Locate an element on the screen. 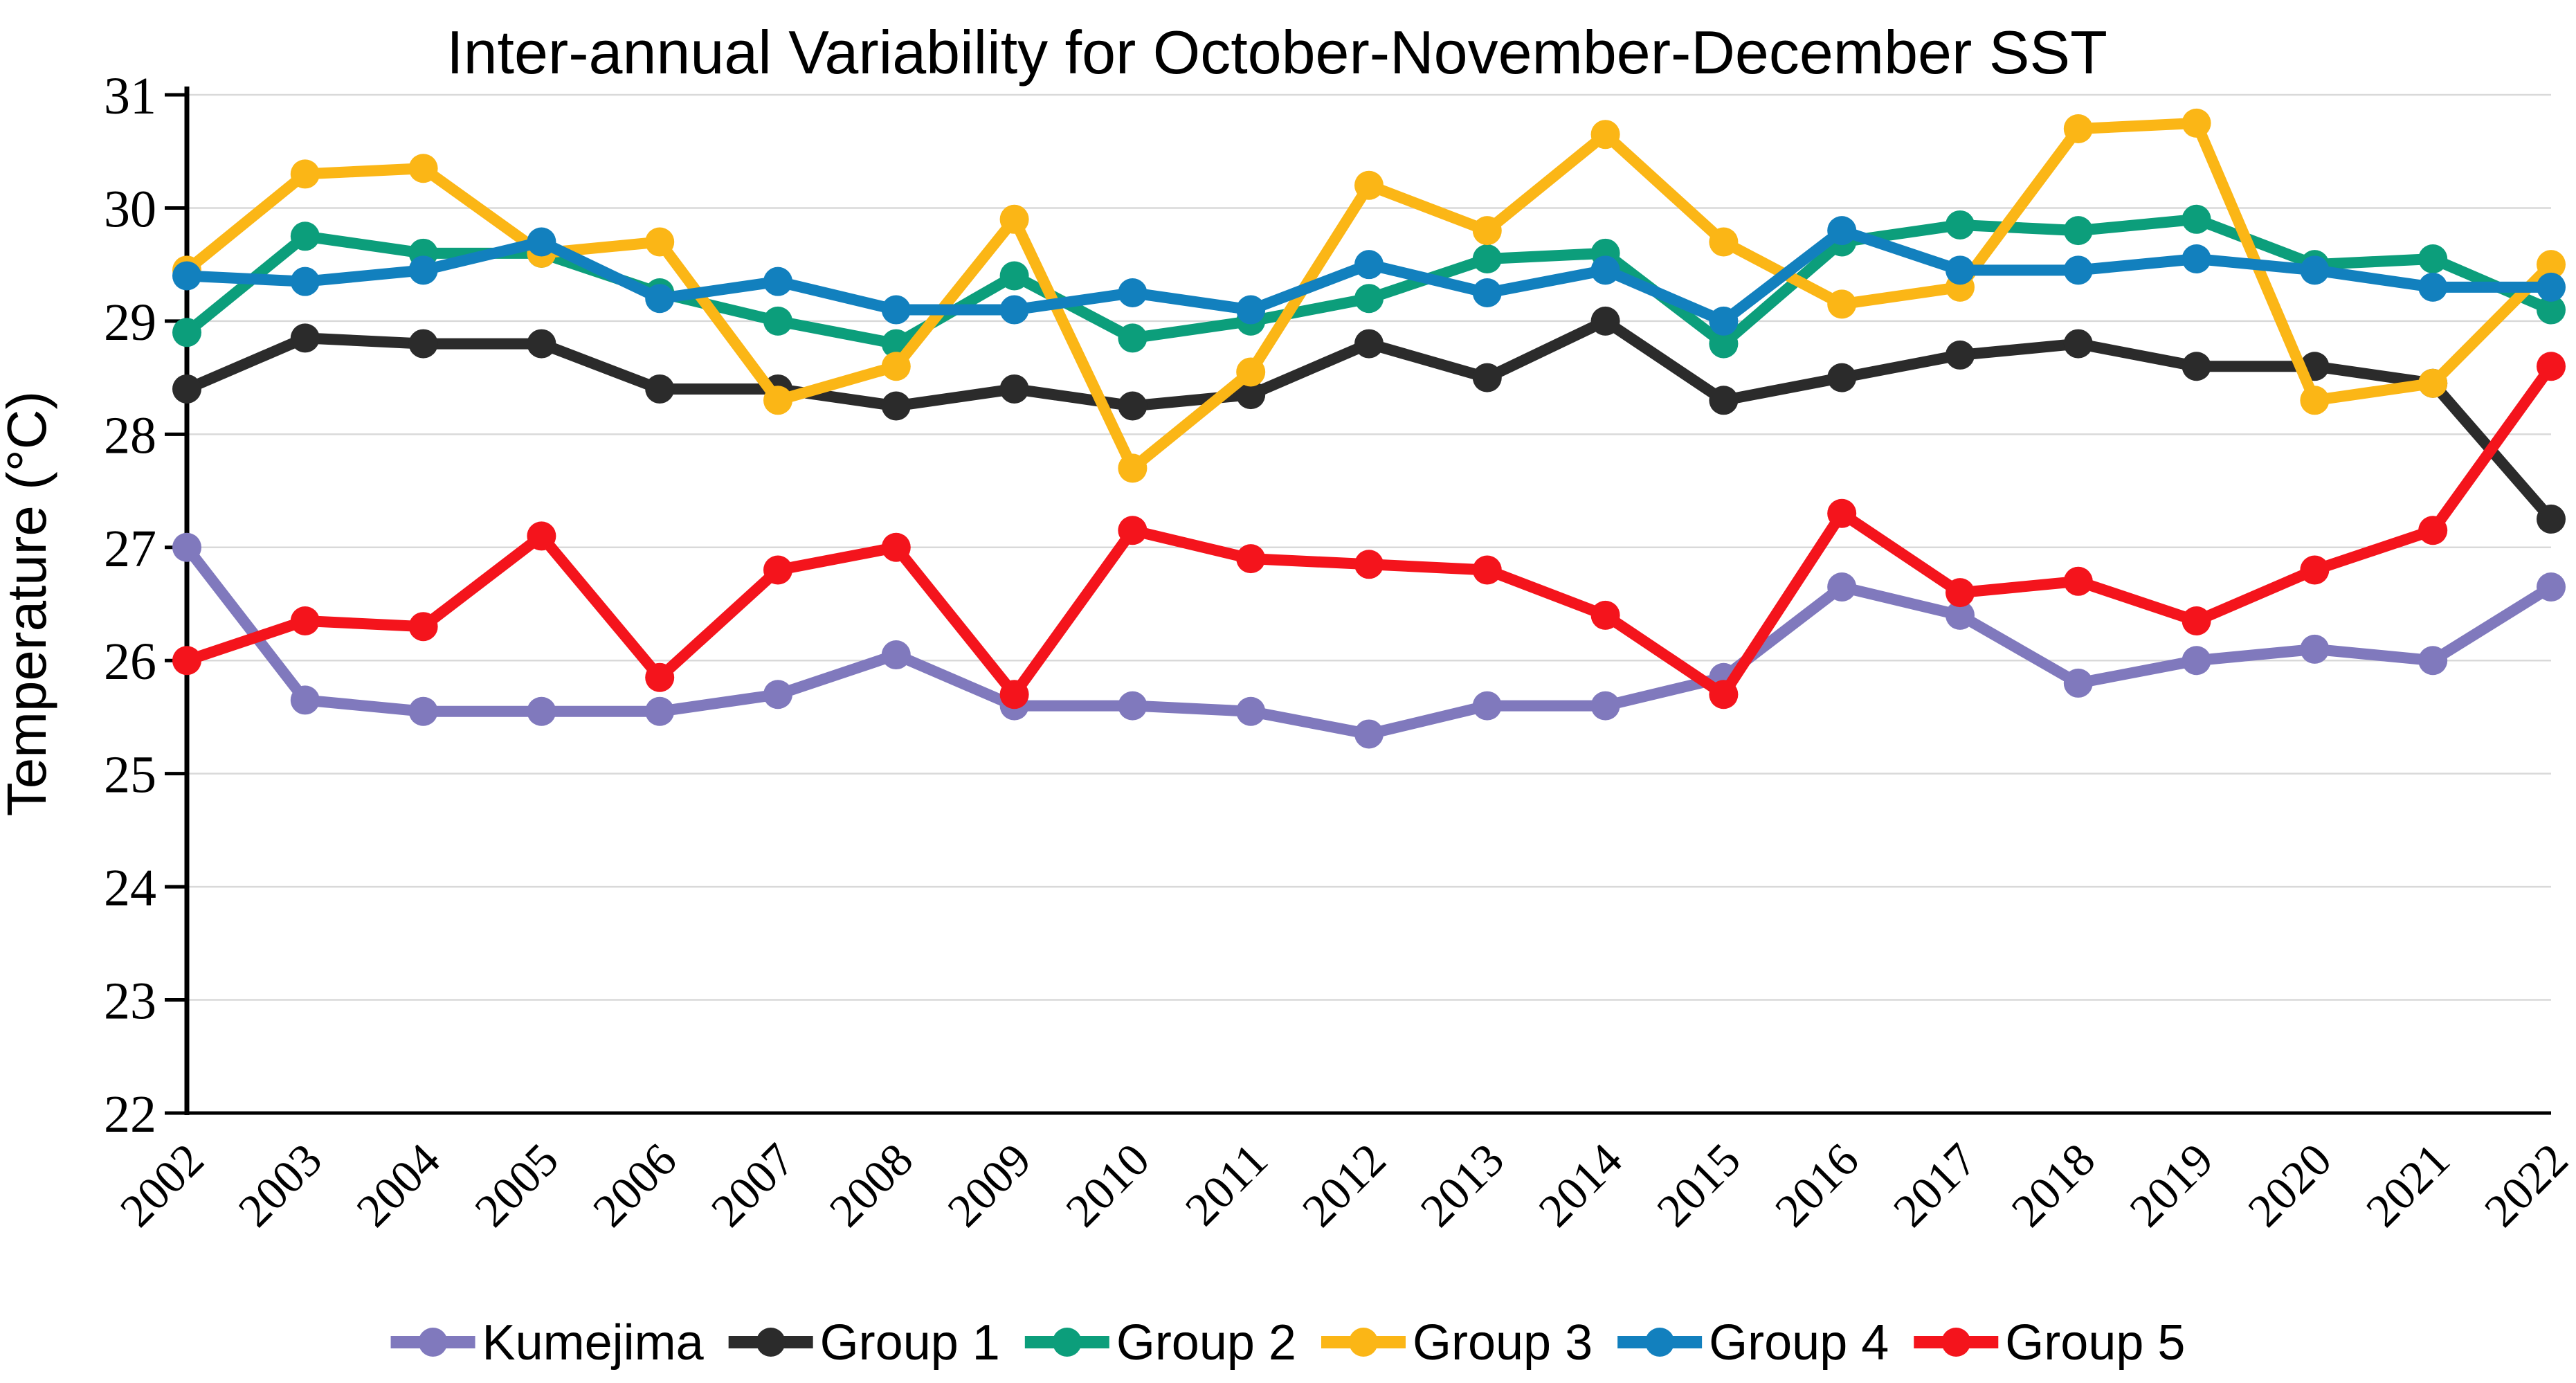 This screenshot has height=1383, width=2576. data-point-group-4-2013 is located at coordinates (1487, 293).